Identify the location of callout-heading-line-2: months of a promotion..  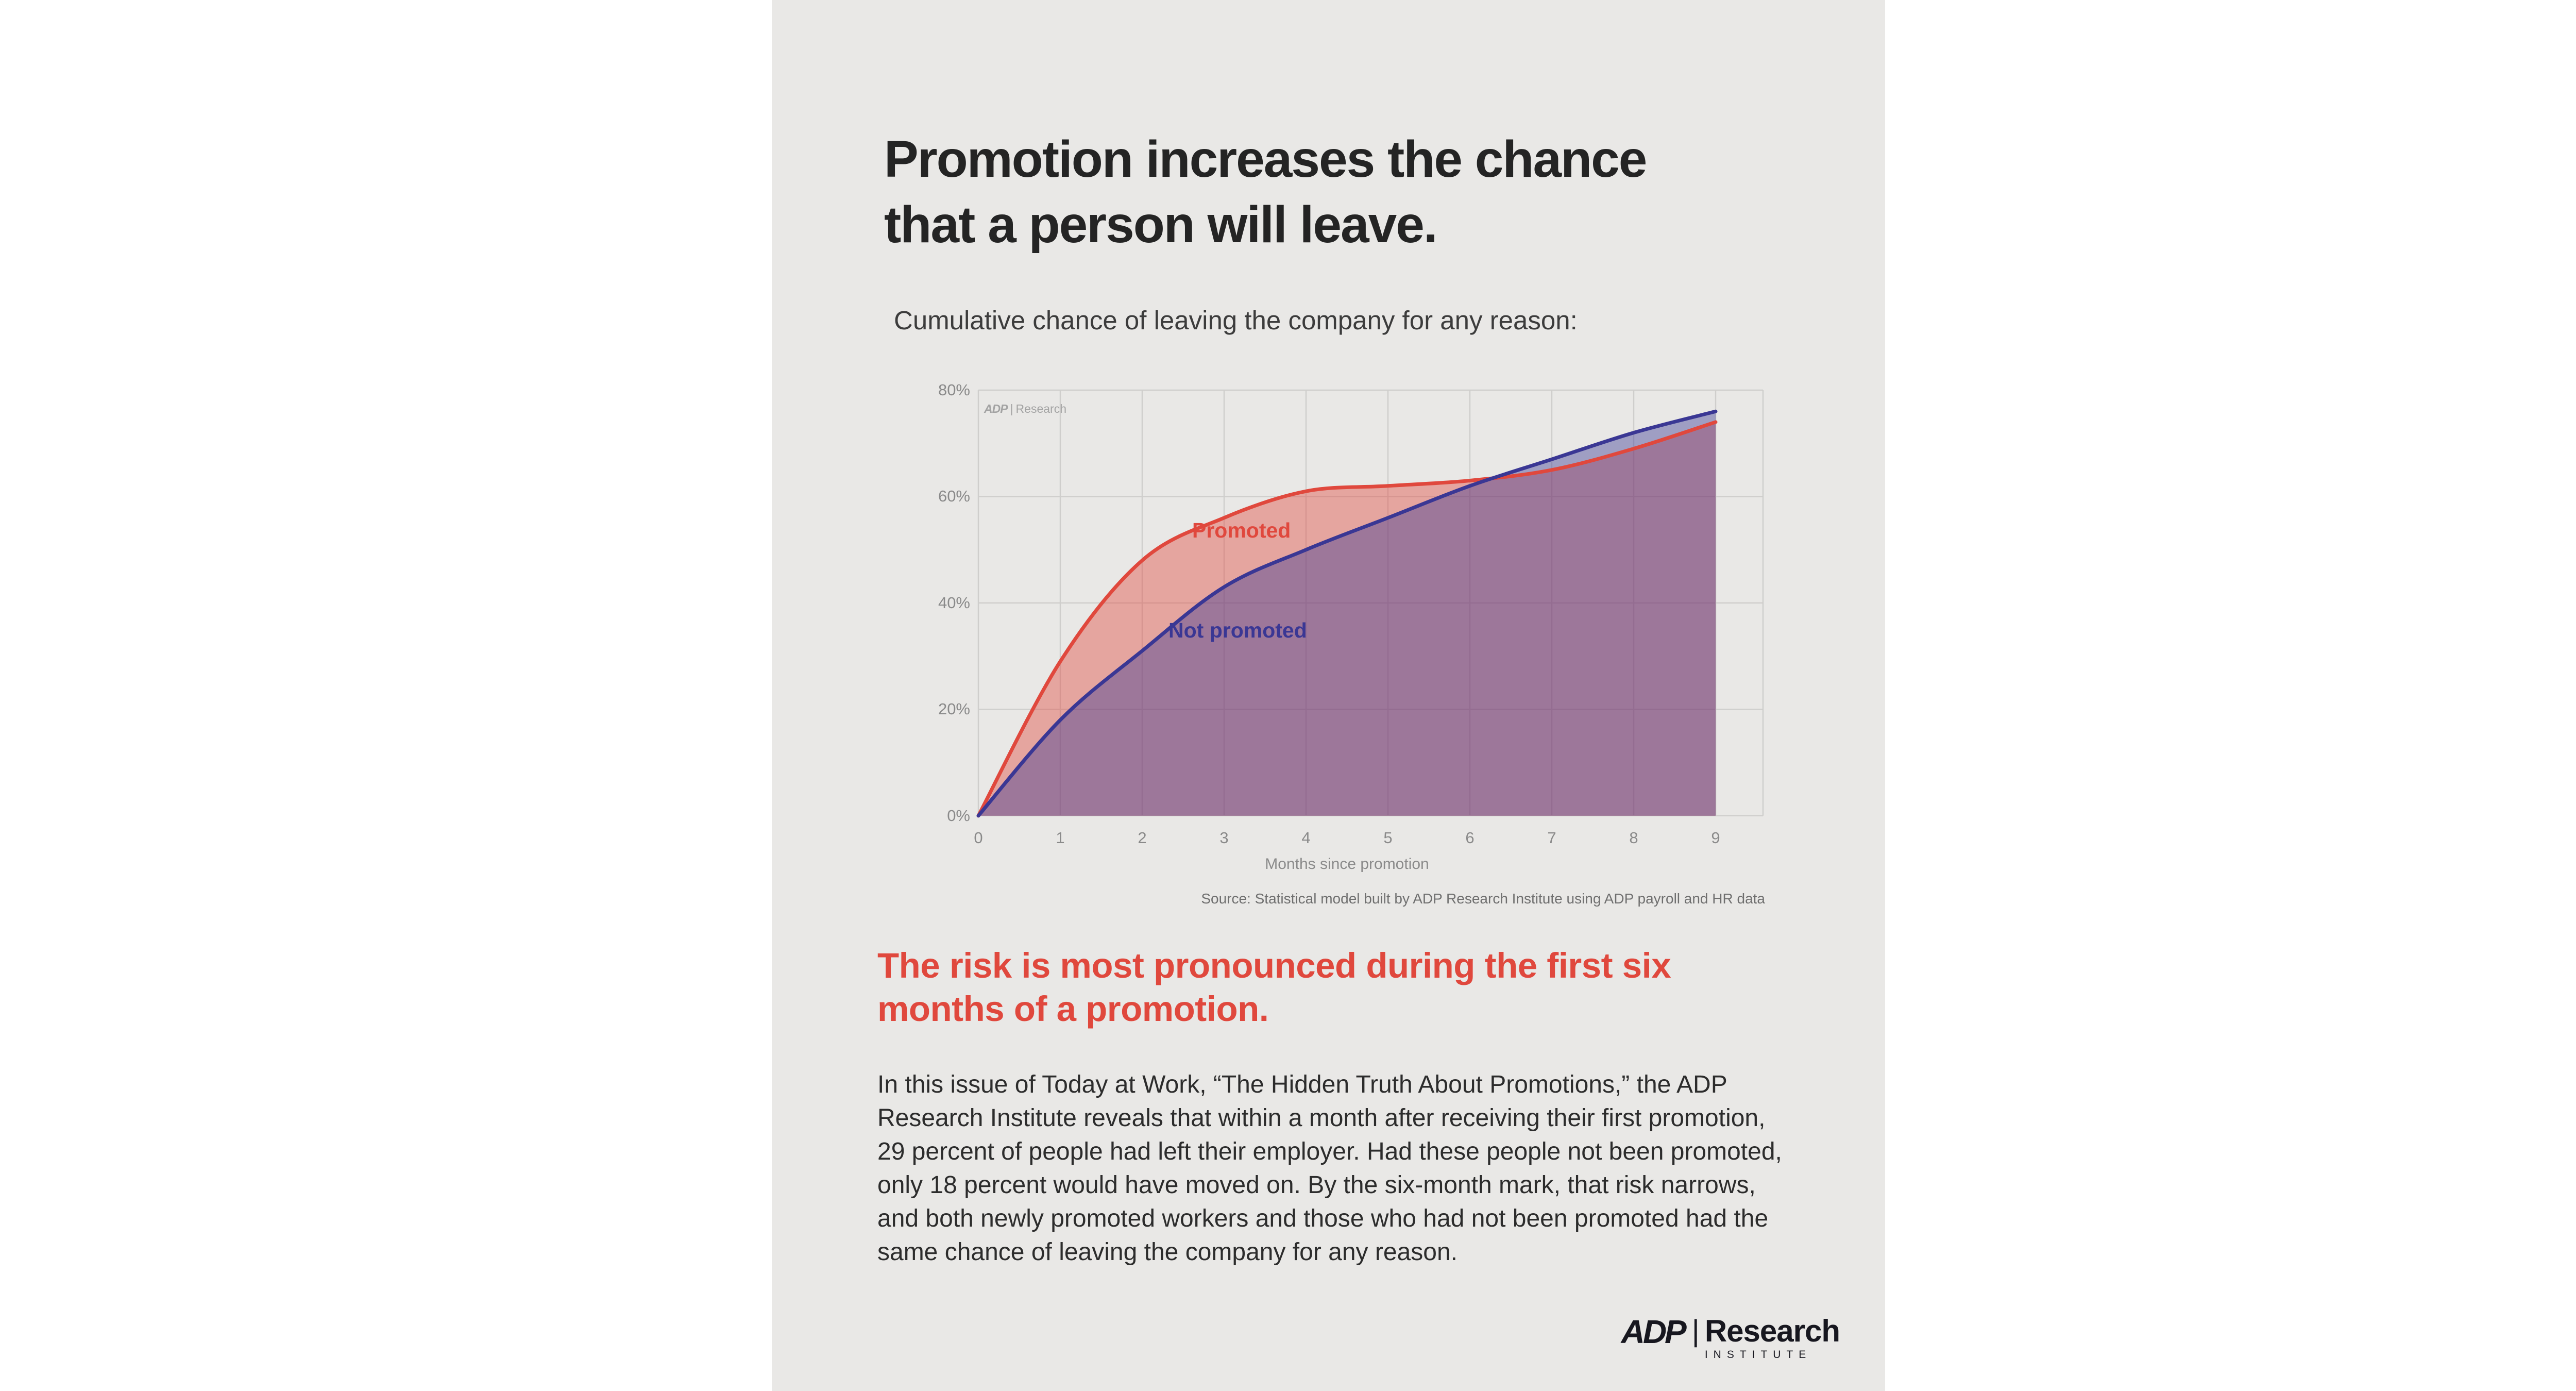
(1073, 1009).